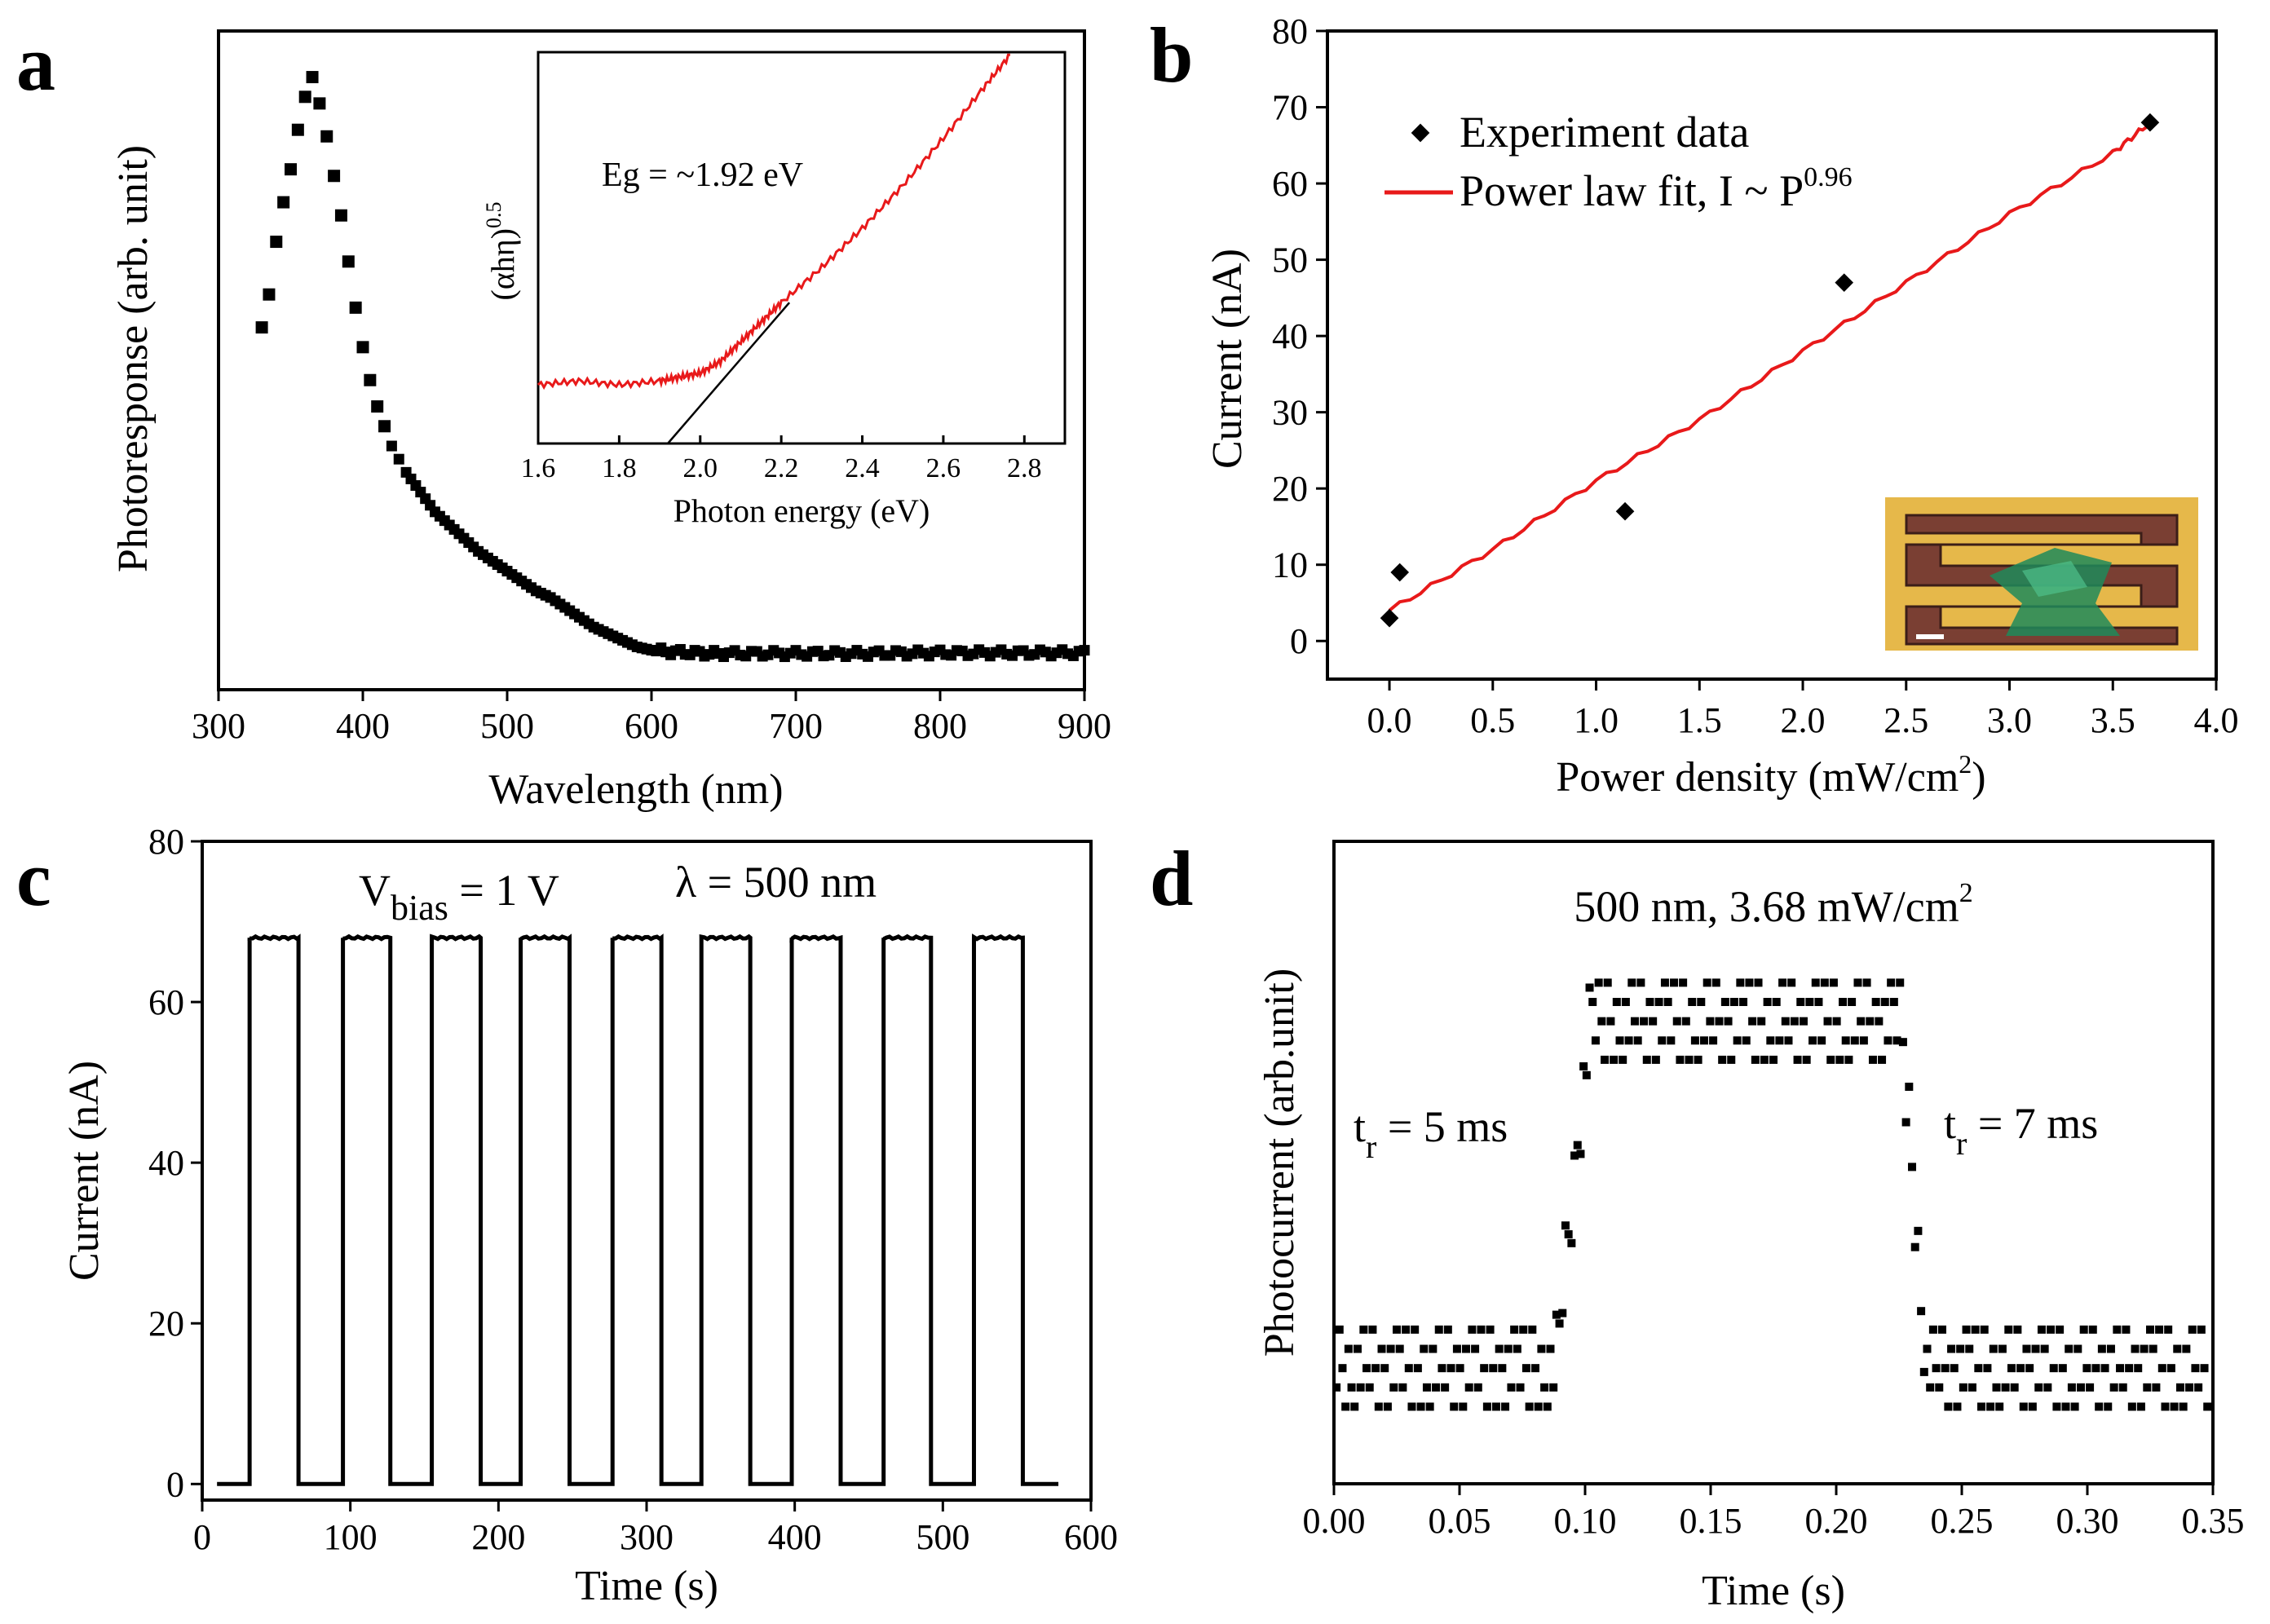  I want to click on b-ytick-label-0: 0, so click(1299, 641).